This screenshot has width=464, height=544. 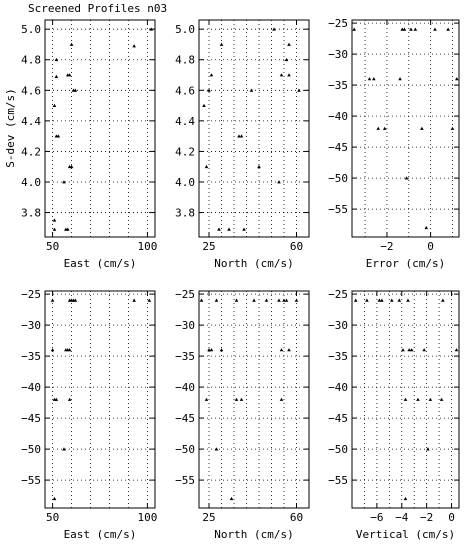 I want to click on x-axis-label: East (cm/s), so click(x=100, y=263).